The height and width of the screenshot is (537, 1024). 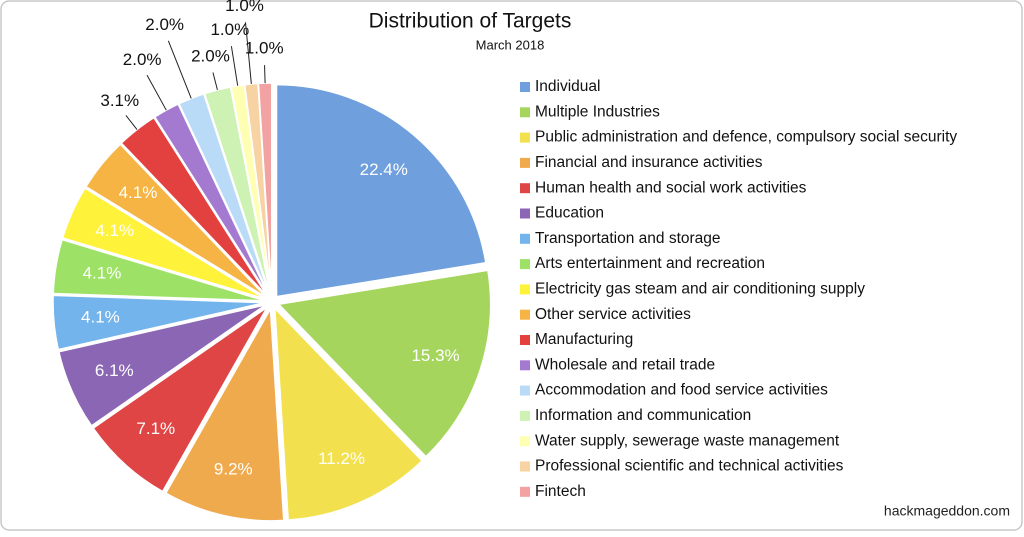 What do you see at coordinates (569, 213) in the screenshot?
I see `legend-label: Education` at bounding box center [569, 213].